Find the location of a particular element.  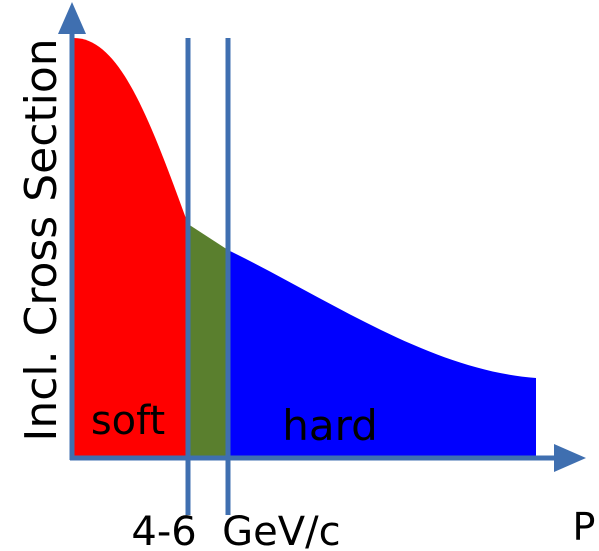

boundary-label: 4-6 GeV/c is located at coordinates (235, 530).